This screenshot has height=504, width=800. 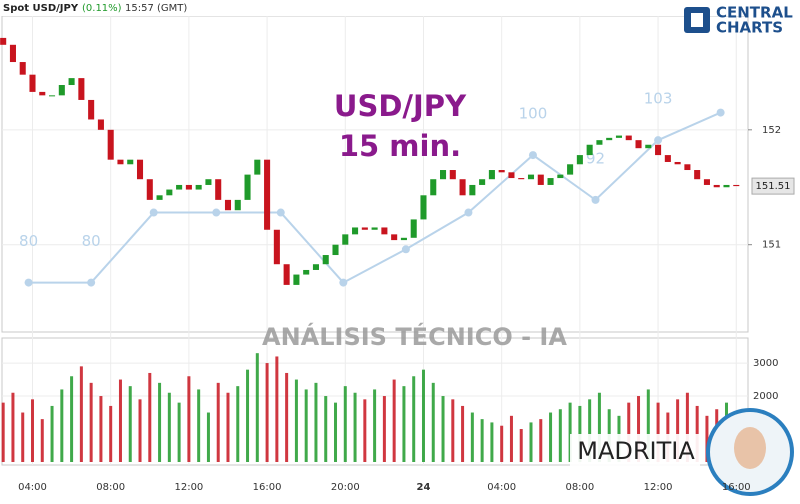 What do you see at coordinates (501, 487) in the screenshot?
I see `x-tick-label: 04:00` at bounding box center [501, 487].